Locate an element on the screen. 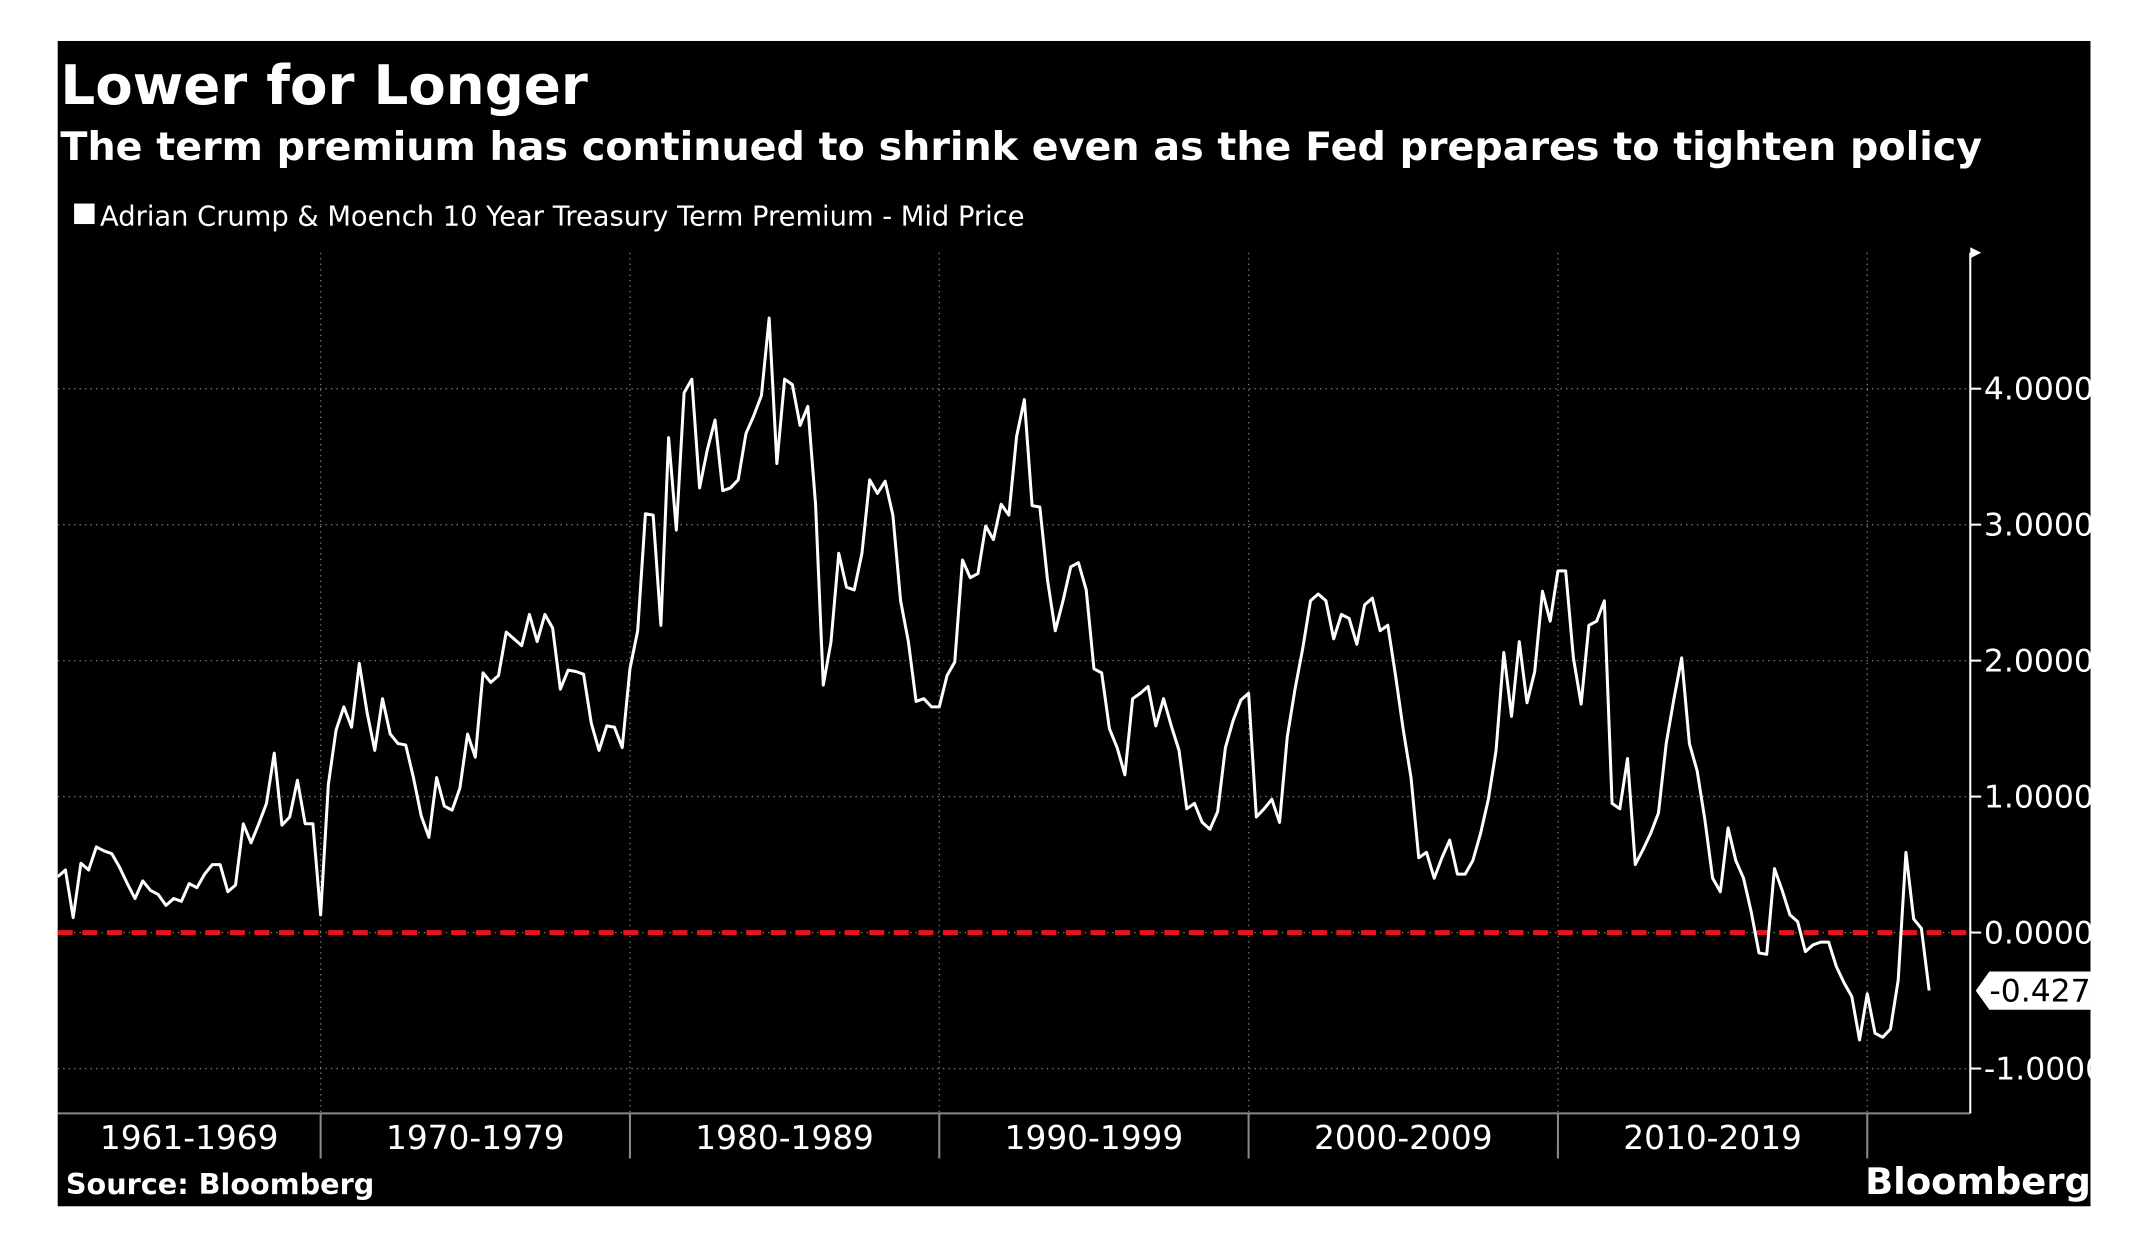  last-value-label: -0.427 is located at coordinates (2039, 992).